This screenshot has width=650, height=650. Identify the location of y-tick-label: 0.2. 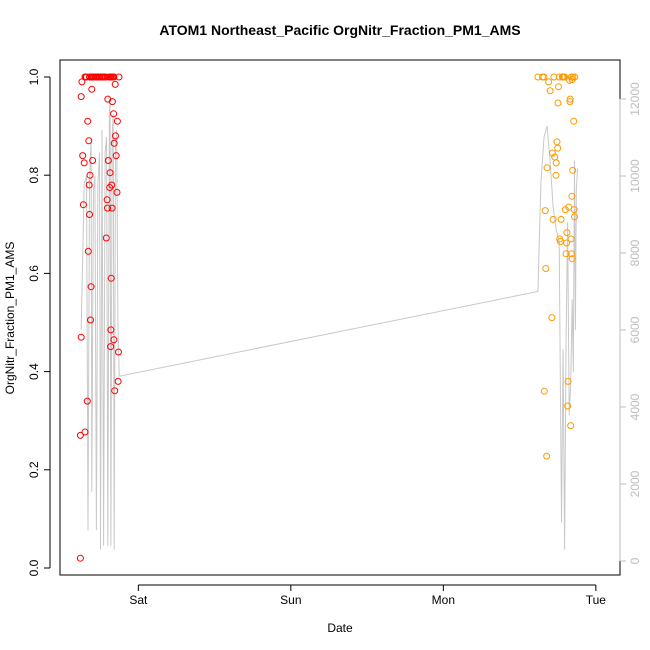
(34, 469).